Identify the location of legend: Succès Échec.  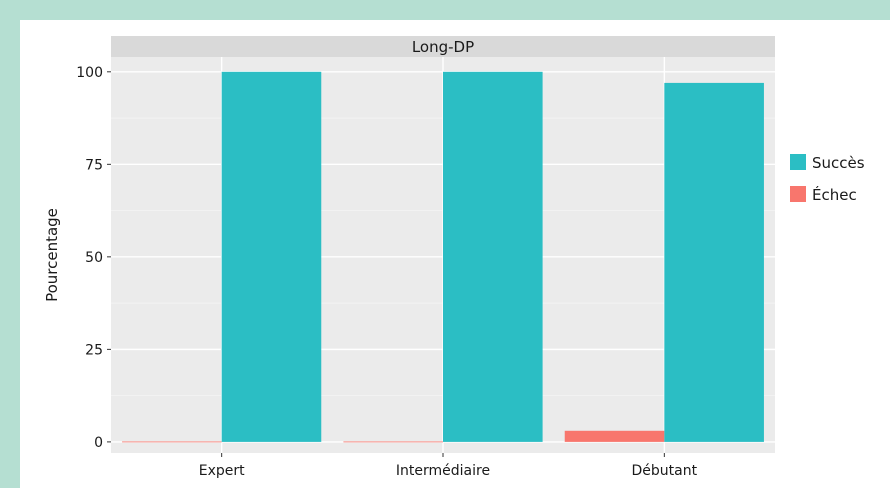
(827, 179).